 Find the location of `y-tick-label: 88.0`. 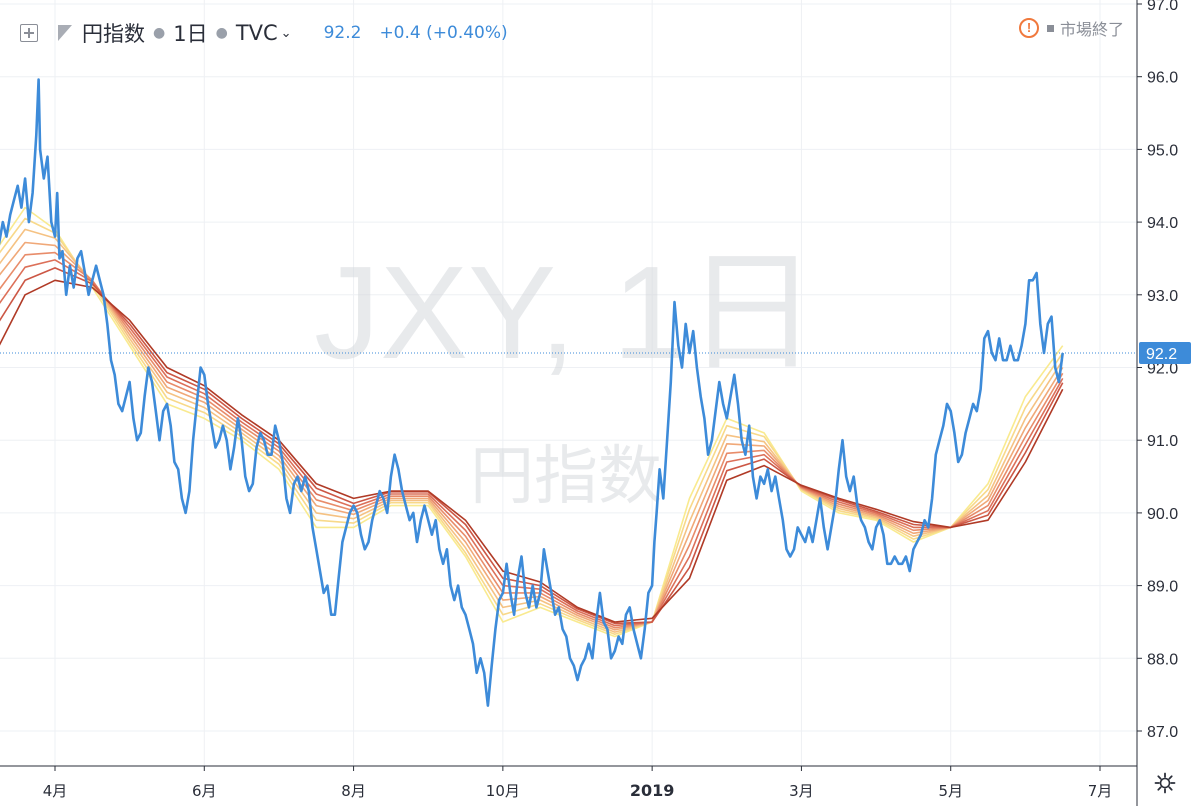

y-tick-label: 88.0 is located at coordinates (1162, 659).